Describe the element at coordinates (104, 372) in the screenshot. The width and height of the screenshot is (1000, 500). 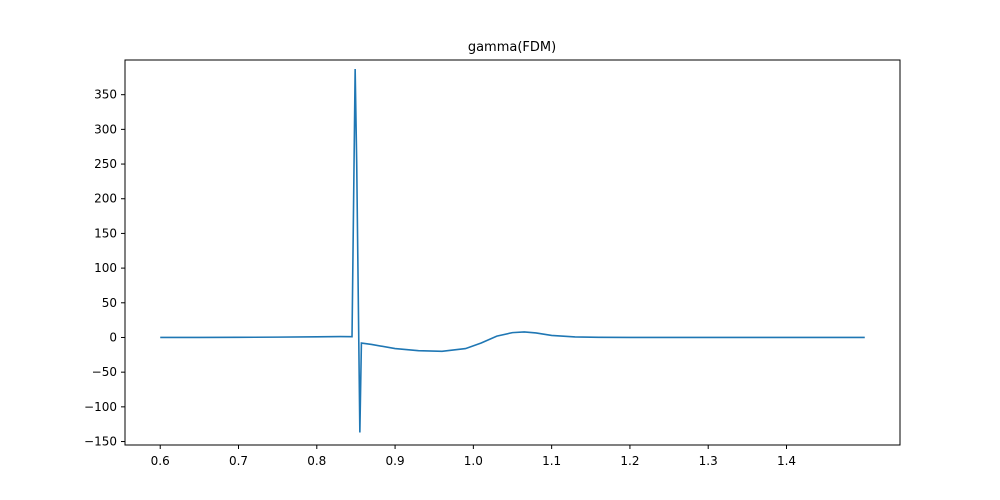
I see `y-tick-label: −50` at that location.